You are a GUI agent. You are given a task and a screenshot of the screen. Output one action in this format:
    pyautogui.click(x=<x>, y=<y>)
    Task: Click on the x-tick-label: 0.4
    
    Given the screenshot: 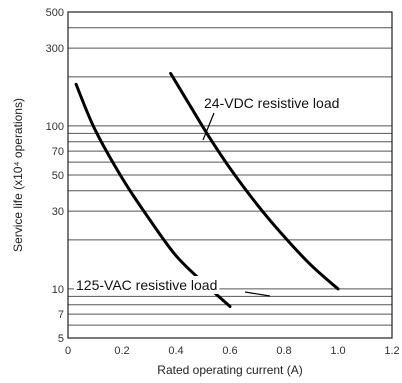 What is the action you would take?
    pyautogui.click(x=175, y=351)
    